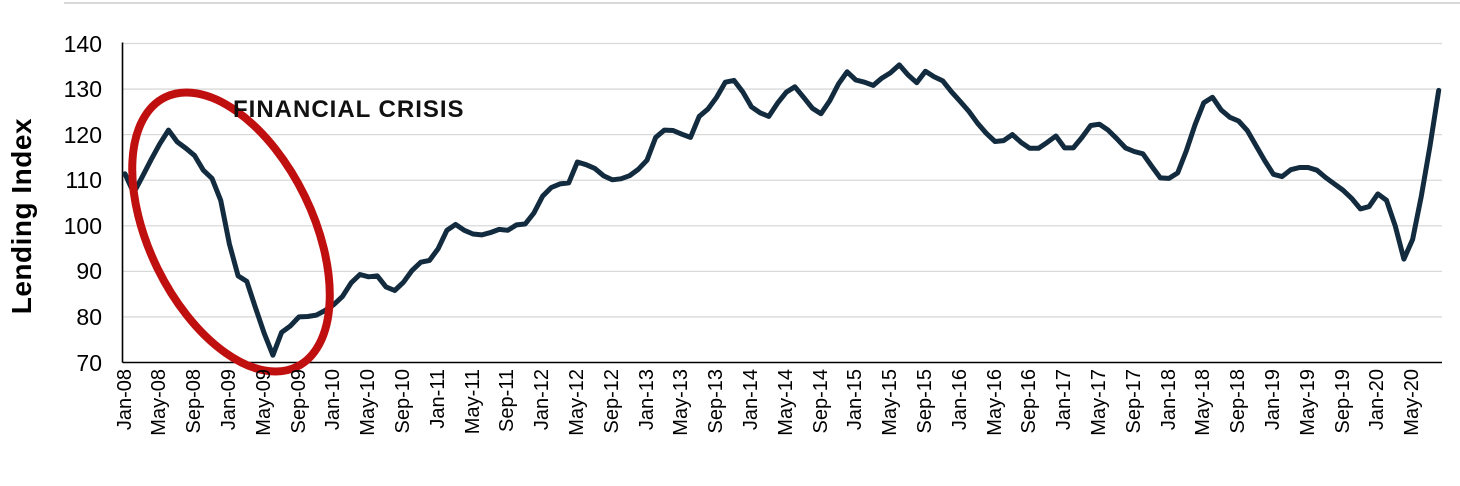 The image size is (1460, 486). I want to click on crisis-annotation-label: FINANCIAL CRISIS, so click(349, 109).